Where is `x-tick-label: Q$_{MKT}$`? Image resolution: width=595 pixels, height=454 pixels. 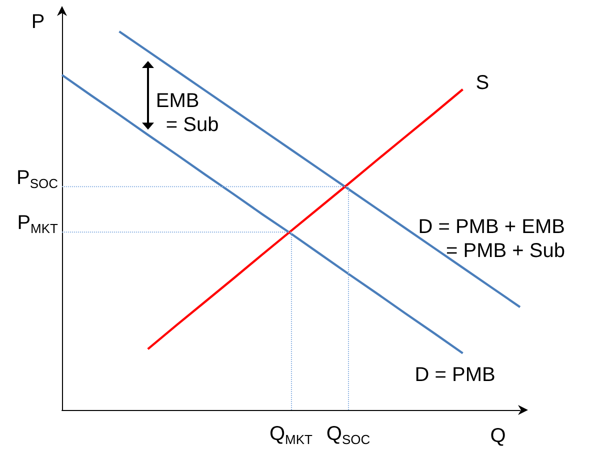 x-tick-label: Q$_{MKT}$ is located at coordinates (291, 434).